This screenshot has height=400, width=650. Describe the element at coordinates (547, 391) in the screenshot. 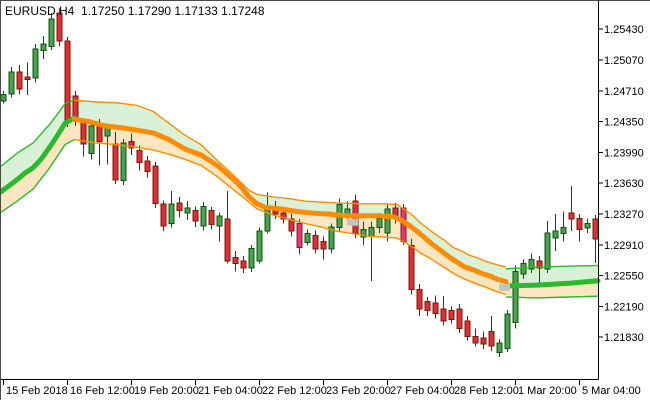

I see `time-tick-label: 1 Mar 20:00` at that location.